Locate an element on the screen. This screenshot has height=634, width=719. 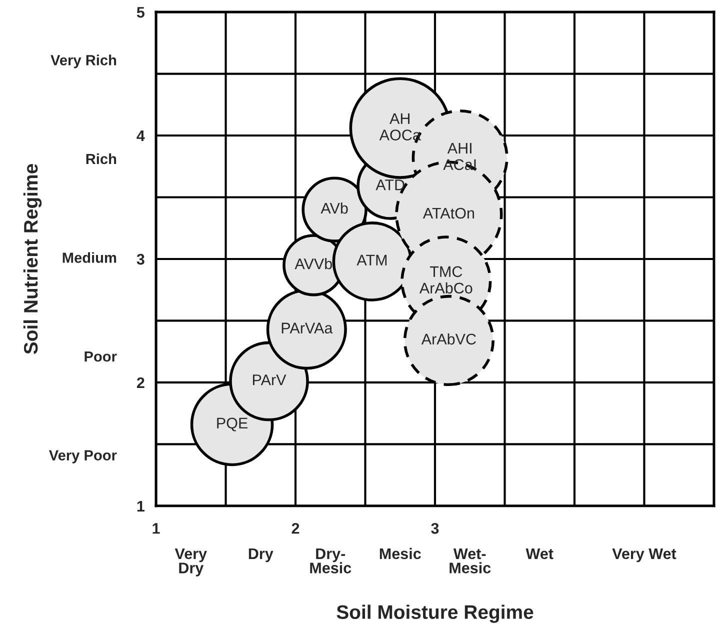
text: Wet- Mesic is located at coordinates (470, 561).